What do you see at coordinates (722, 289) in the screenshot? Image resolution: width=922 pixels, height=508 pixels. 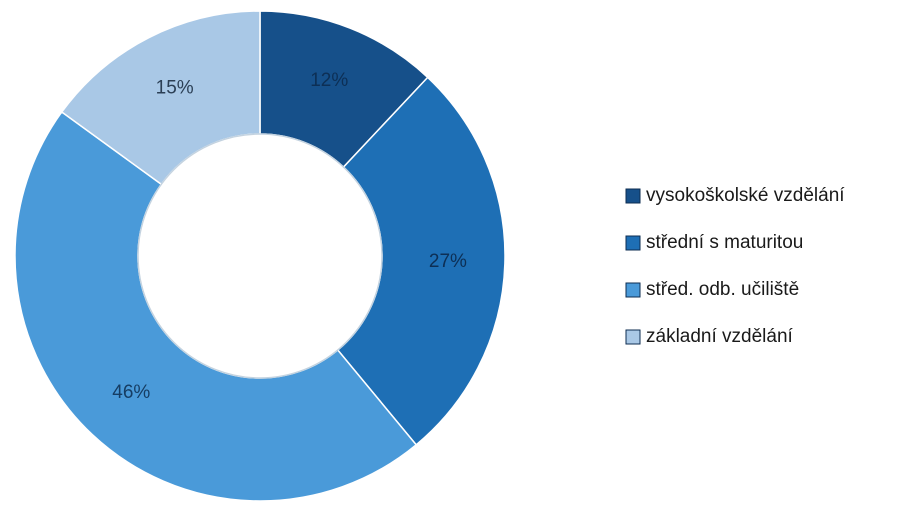 I see `legend-label-3: střed. odb. učiliště` at bounding box center [722, 289].